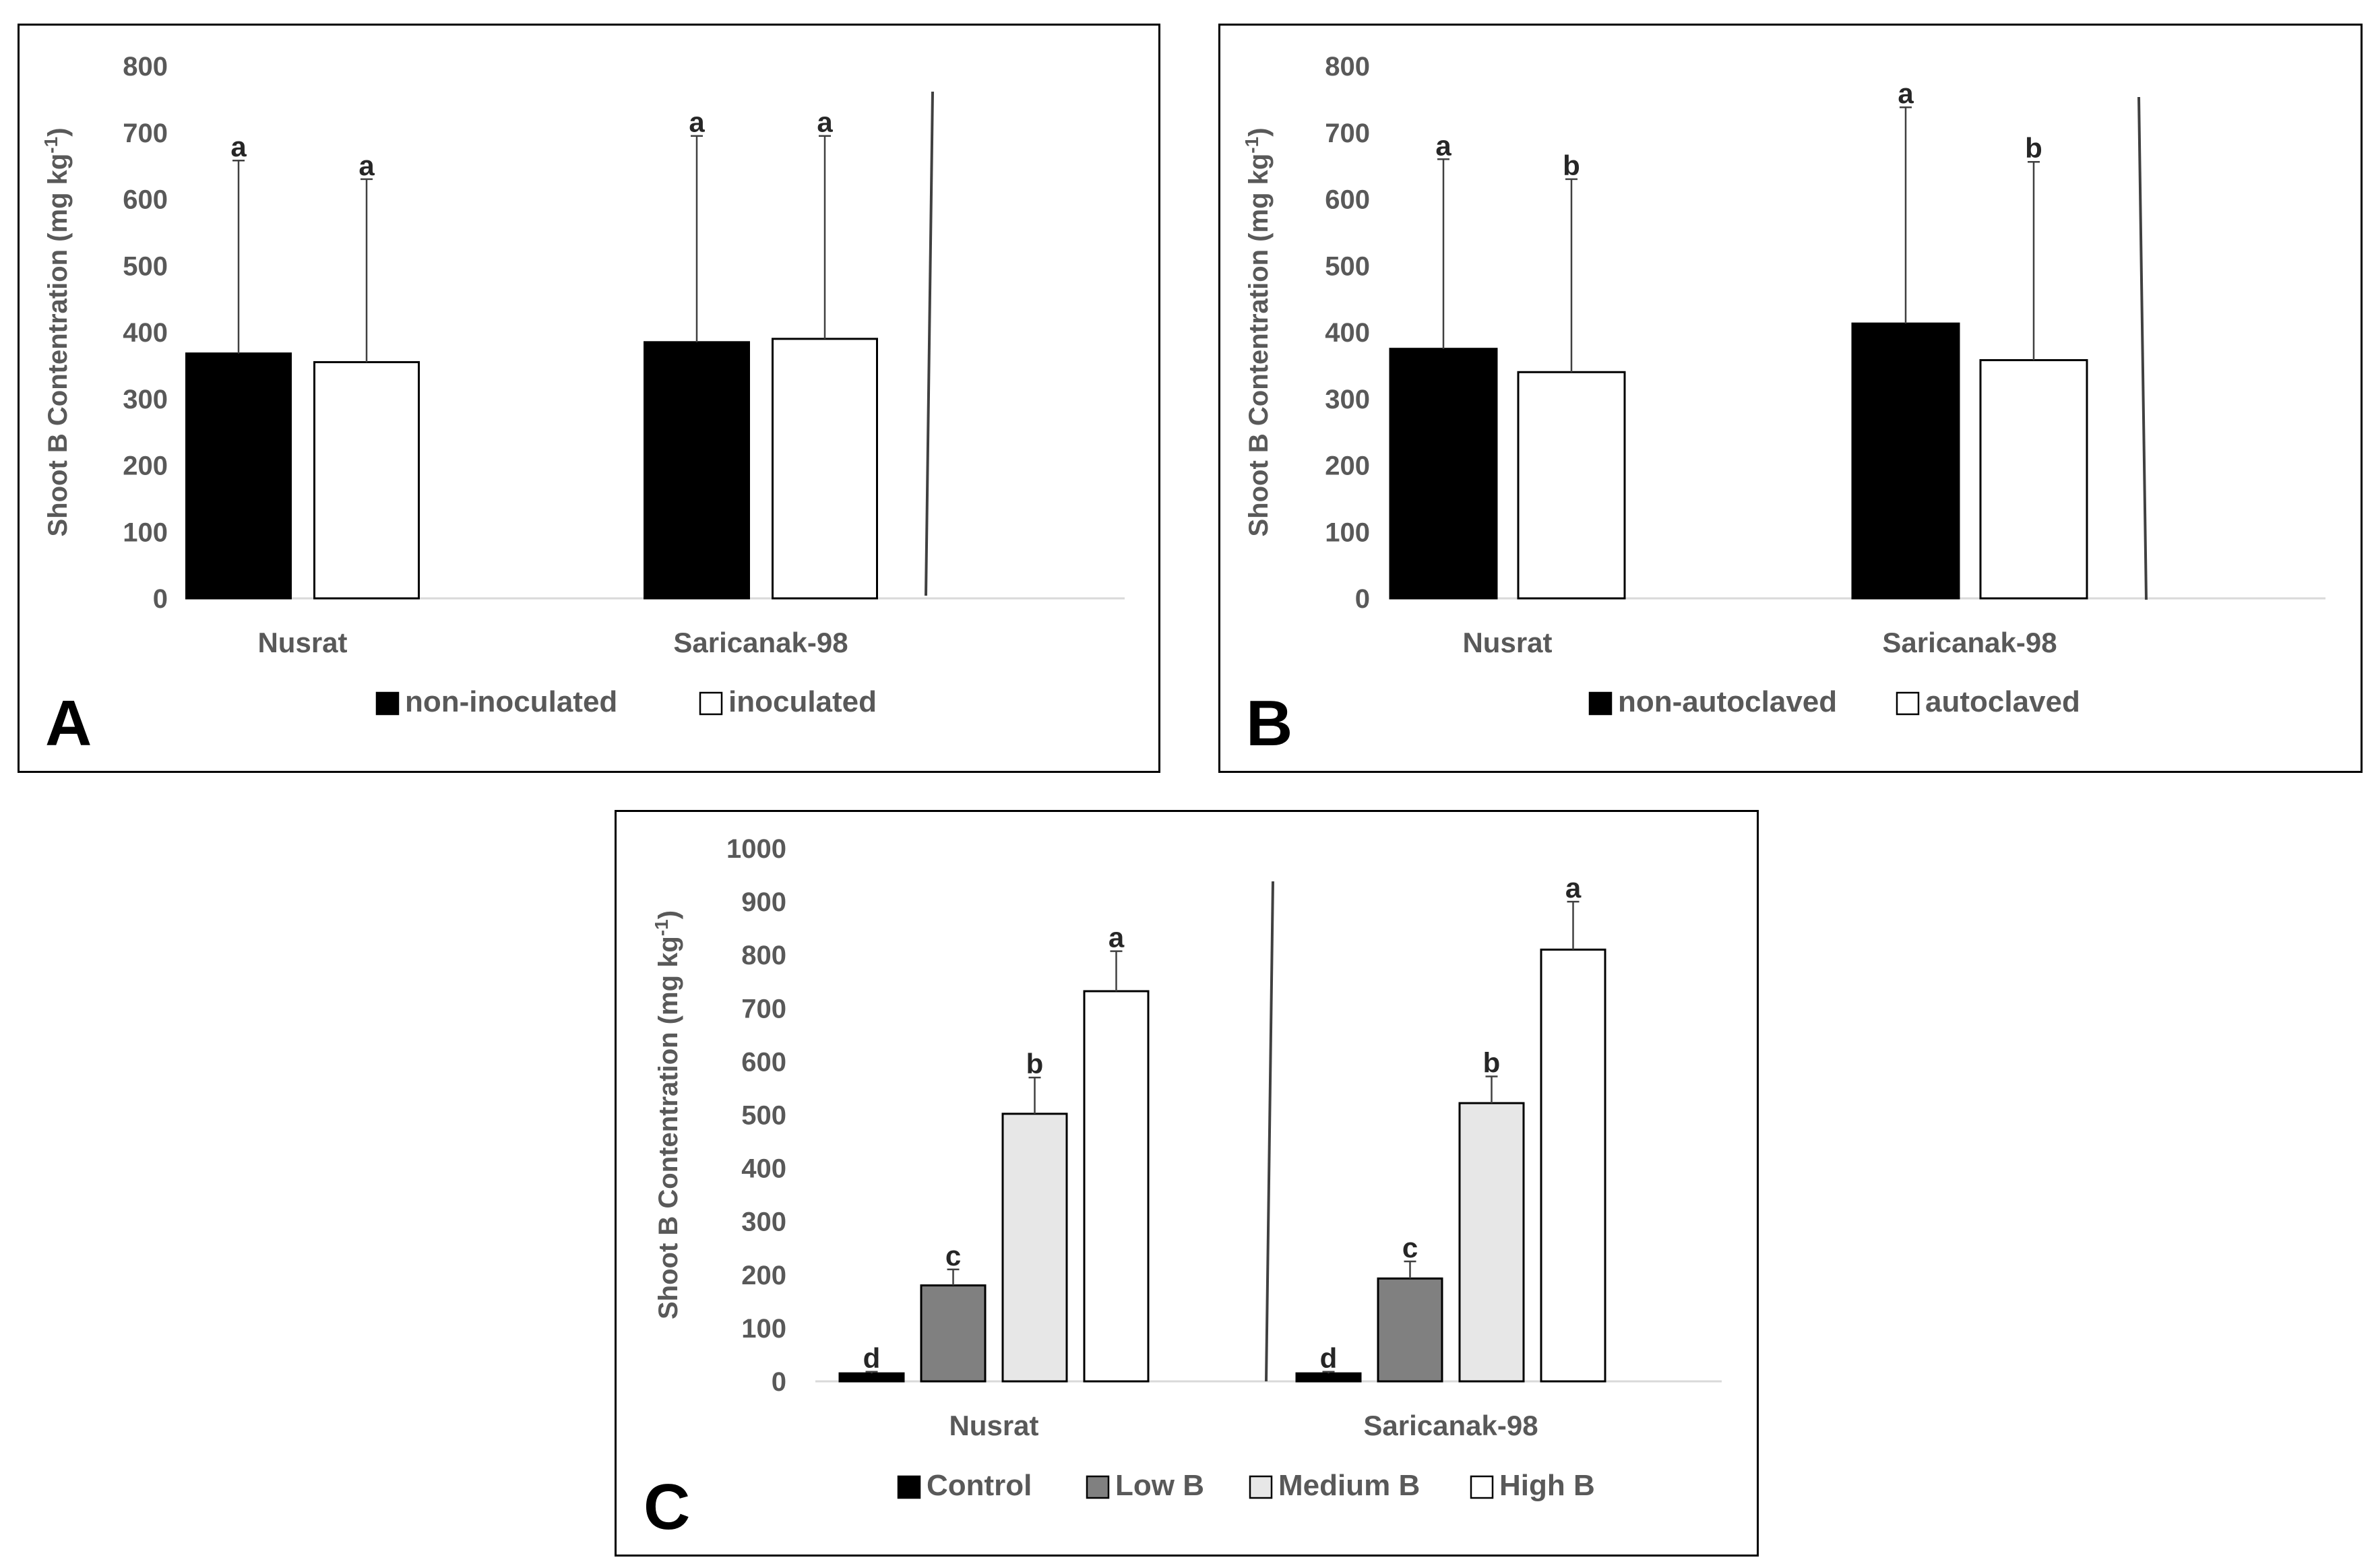 Image resolution: width=2374 pixels, height=1568 pixels. I want to click on y-tick-label: 900, so click(764, 902).